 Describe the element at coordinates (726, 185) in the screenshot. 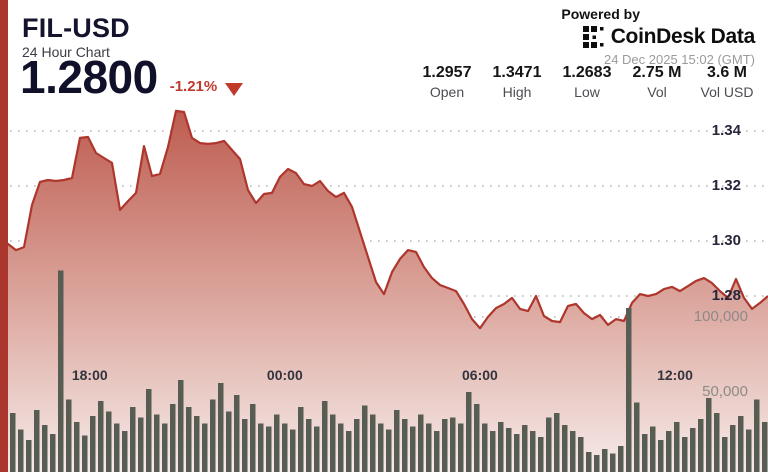

I see `price-tick-label: 1.32` at that location.